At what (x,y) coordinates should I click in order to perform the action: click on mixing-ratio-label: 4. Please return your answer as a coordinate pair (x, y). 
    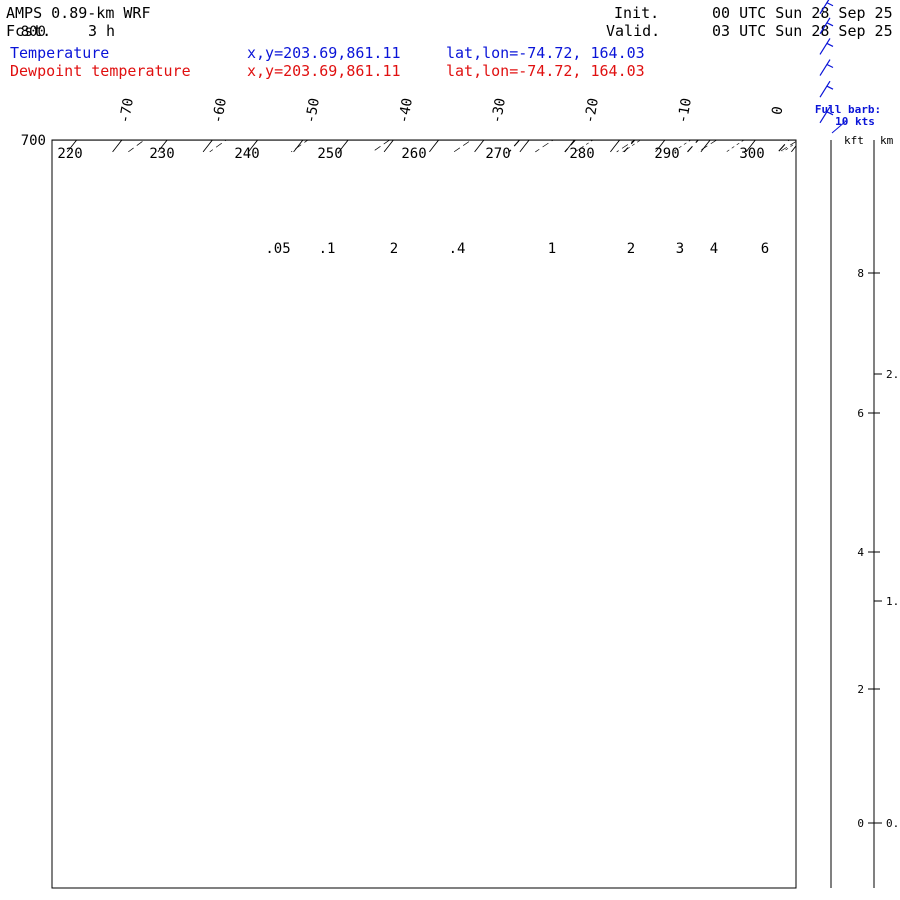
    Looking at the image, I should click on (714, 249).